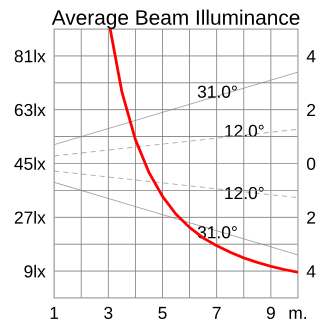  Describe the element at coordinates (30, 56) in the screenshot. I see `y-tick-label: 81lx` at that location.